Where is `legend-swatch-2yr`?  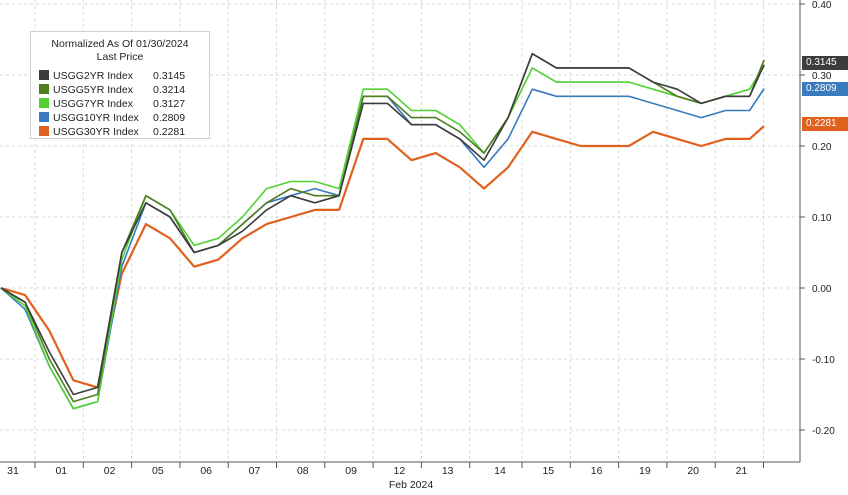 legend-swatch-2yr is located at coordinates (44, 75).